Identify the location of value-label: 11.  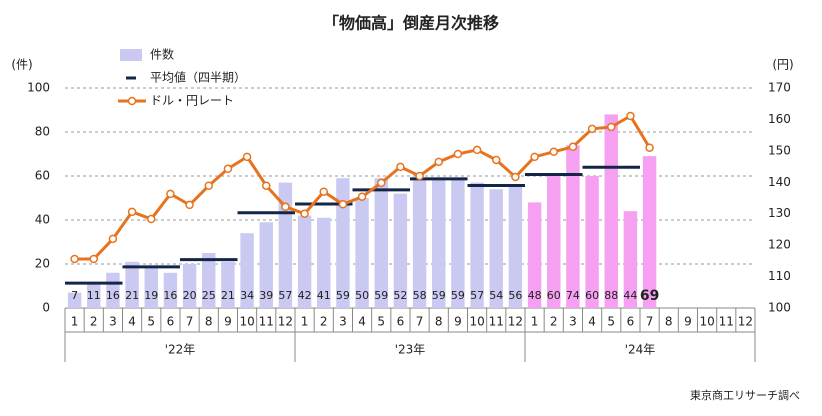
(94, 295).